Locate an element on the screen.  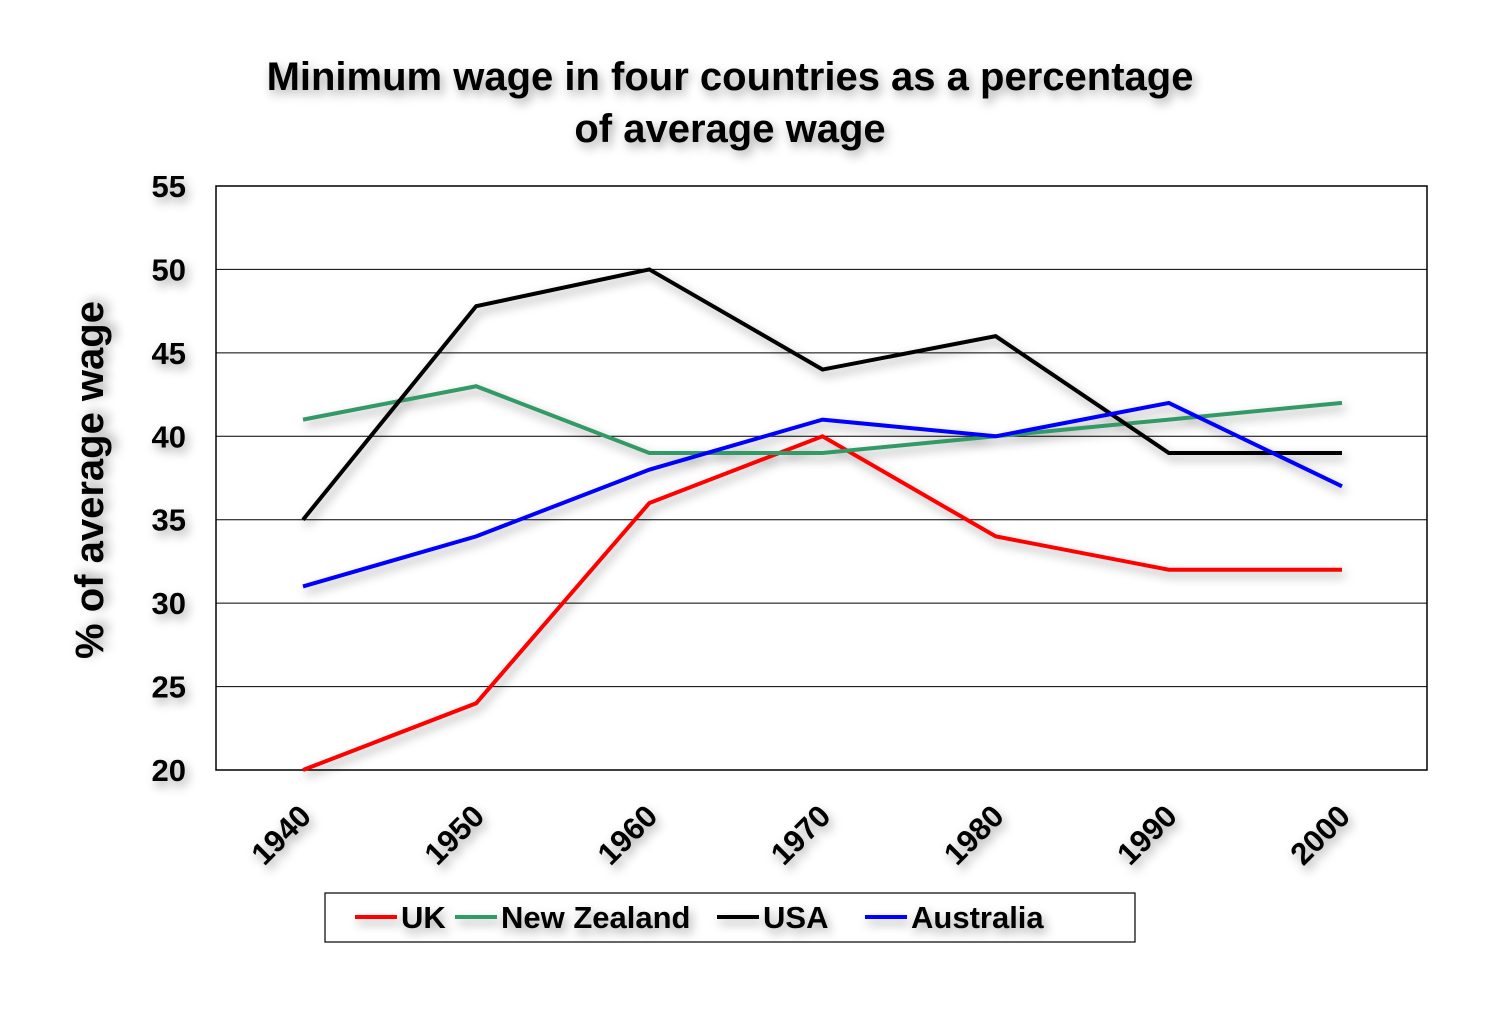
y-tick-label: 20 is located at coordinates (169, 770).